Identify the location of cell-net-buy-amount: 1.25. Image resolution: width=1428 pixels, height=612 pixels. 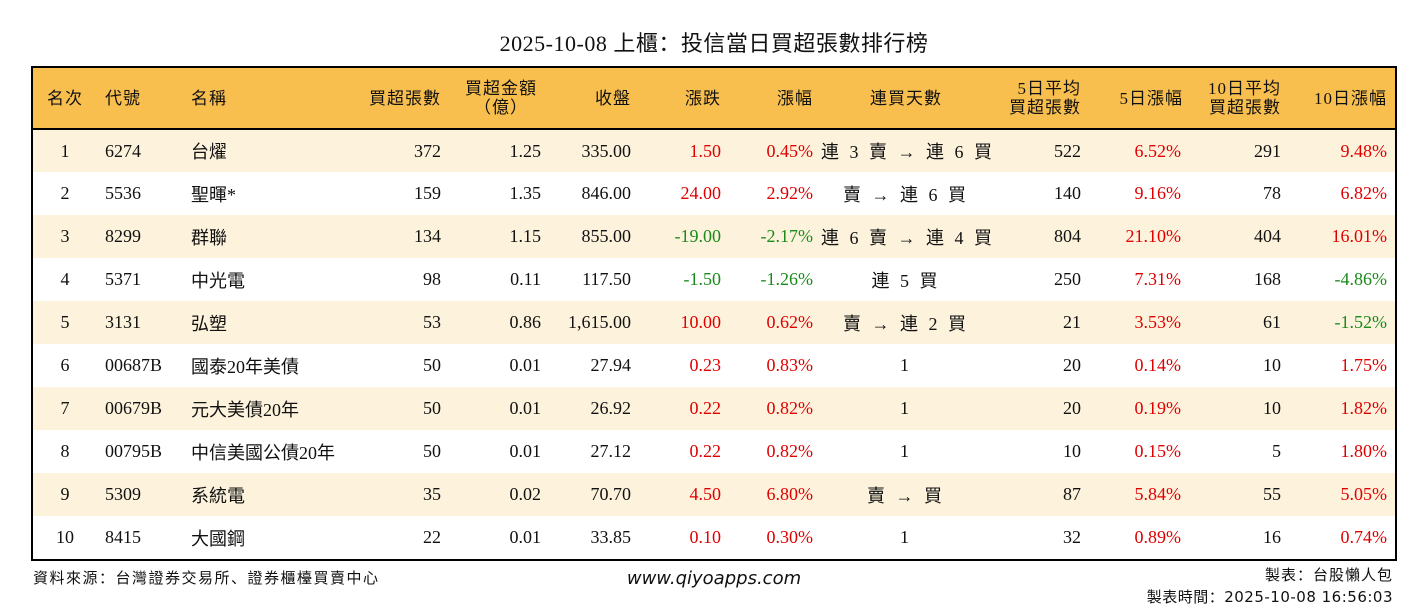
(525, 150).